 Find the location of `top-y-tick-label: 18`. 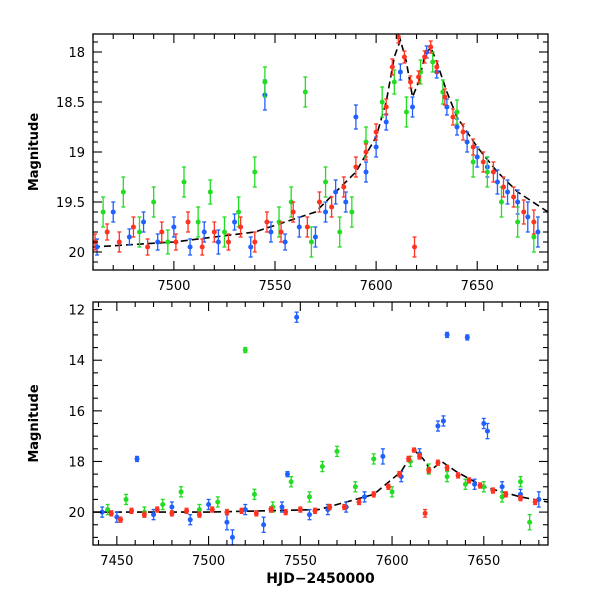

top-y-tick-label: 18 is located at coordinates (76, 53).